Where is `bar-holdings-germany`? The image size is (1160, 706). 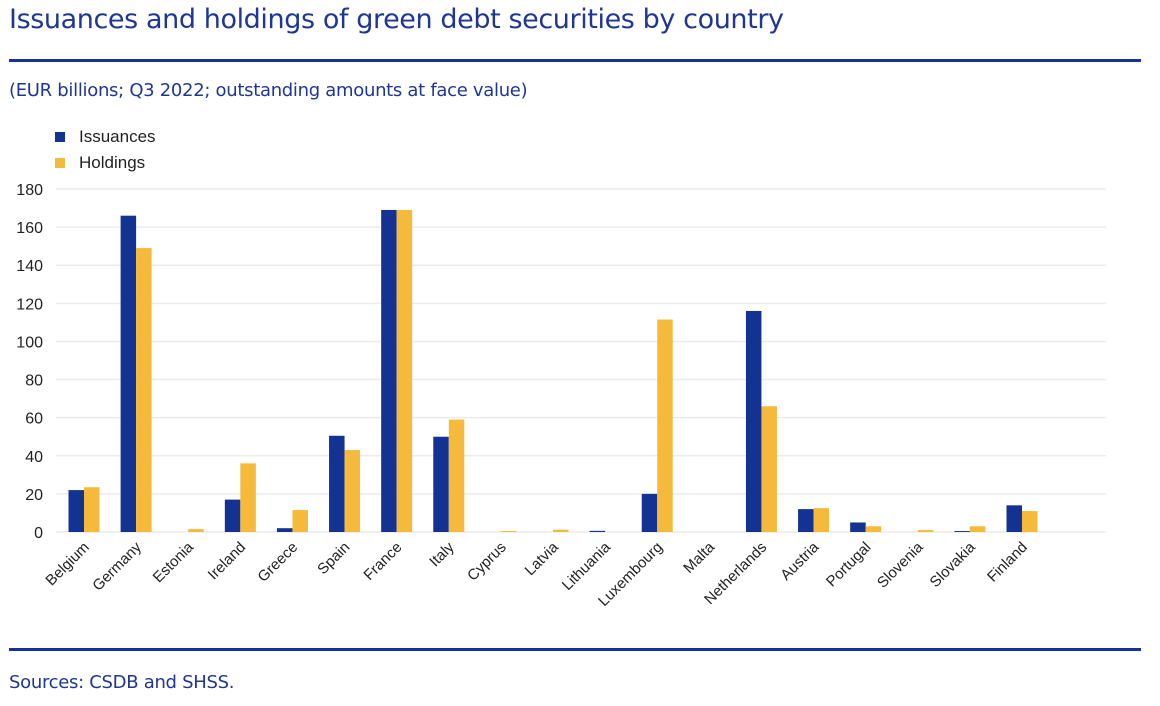 bar-holdings-germany is located at coordinates (144, 390).